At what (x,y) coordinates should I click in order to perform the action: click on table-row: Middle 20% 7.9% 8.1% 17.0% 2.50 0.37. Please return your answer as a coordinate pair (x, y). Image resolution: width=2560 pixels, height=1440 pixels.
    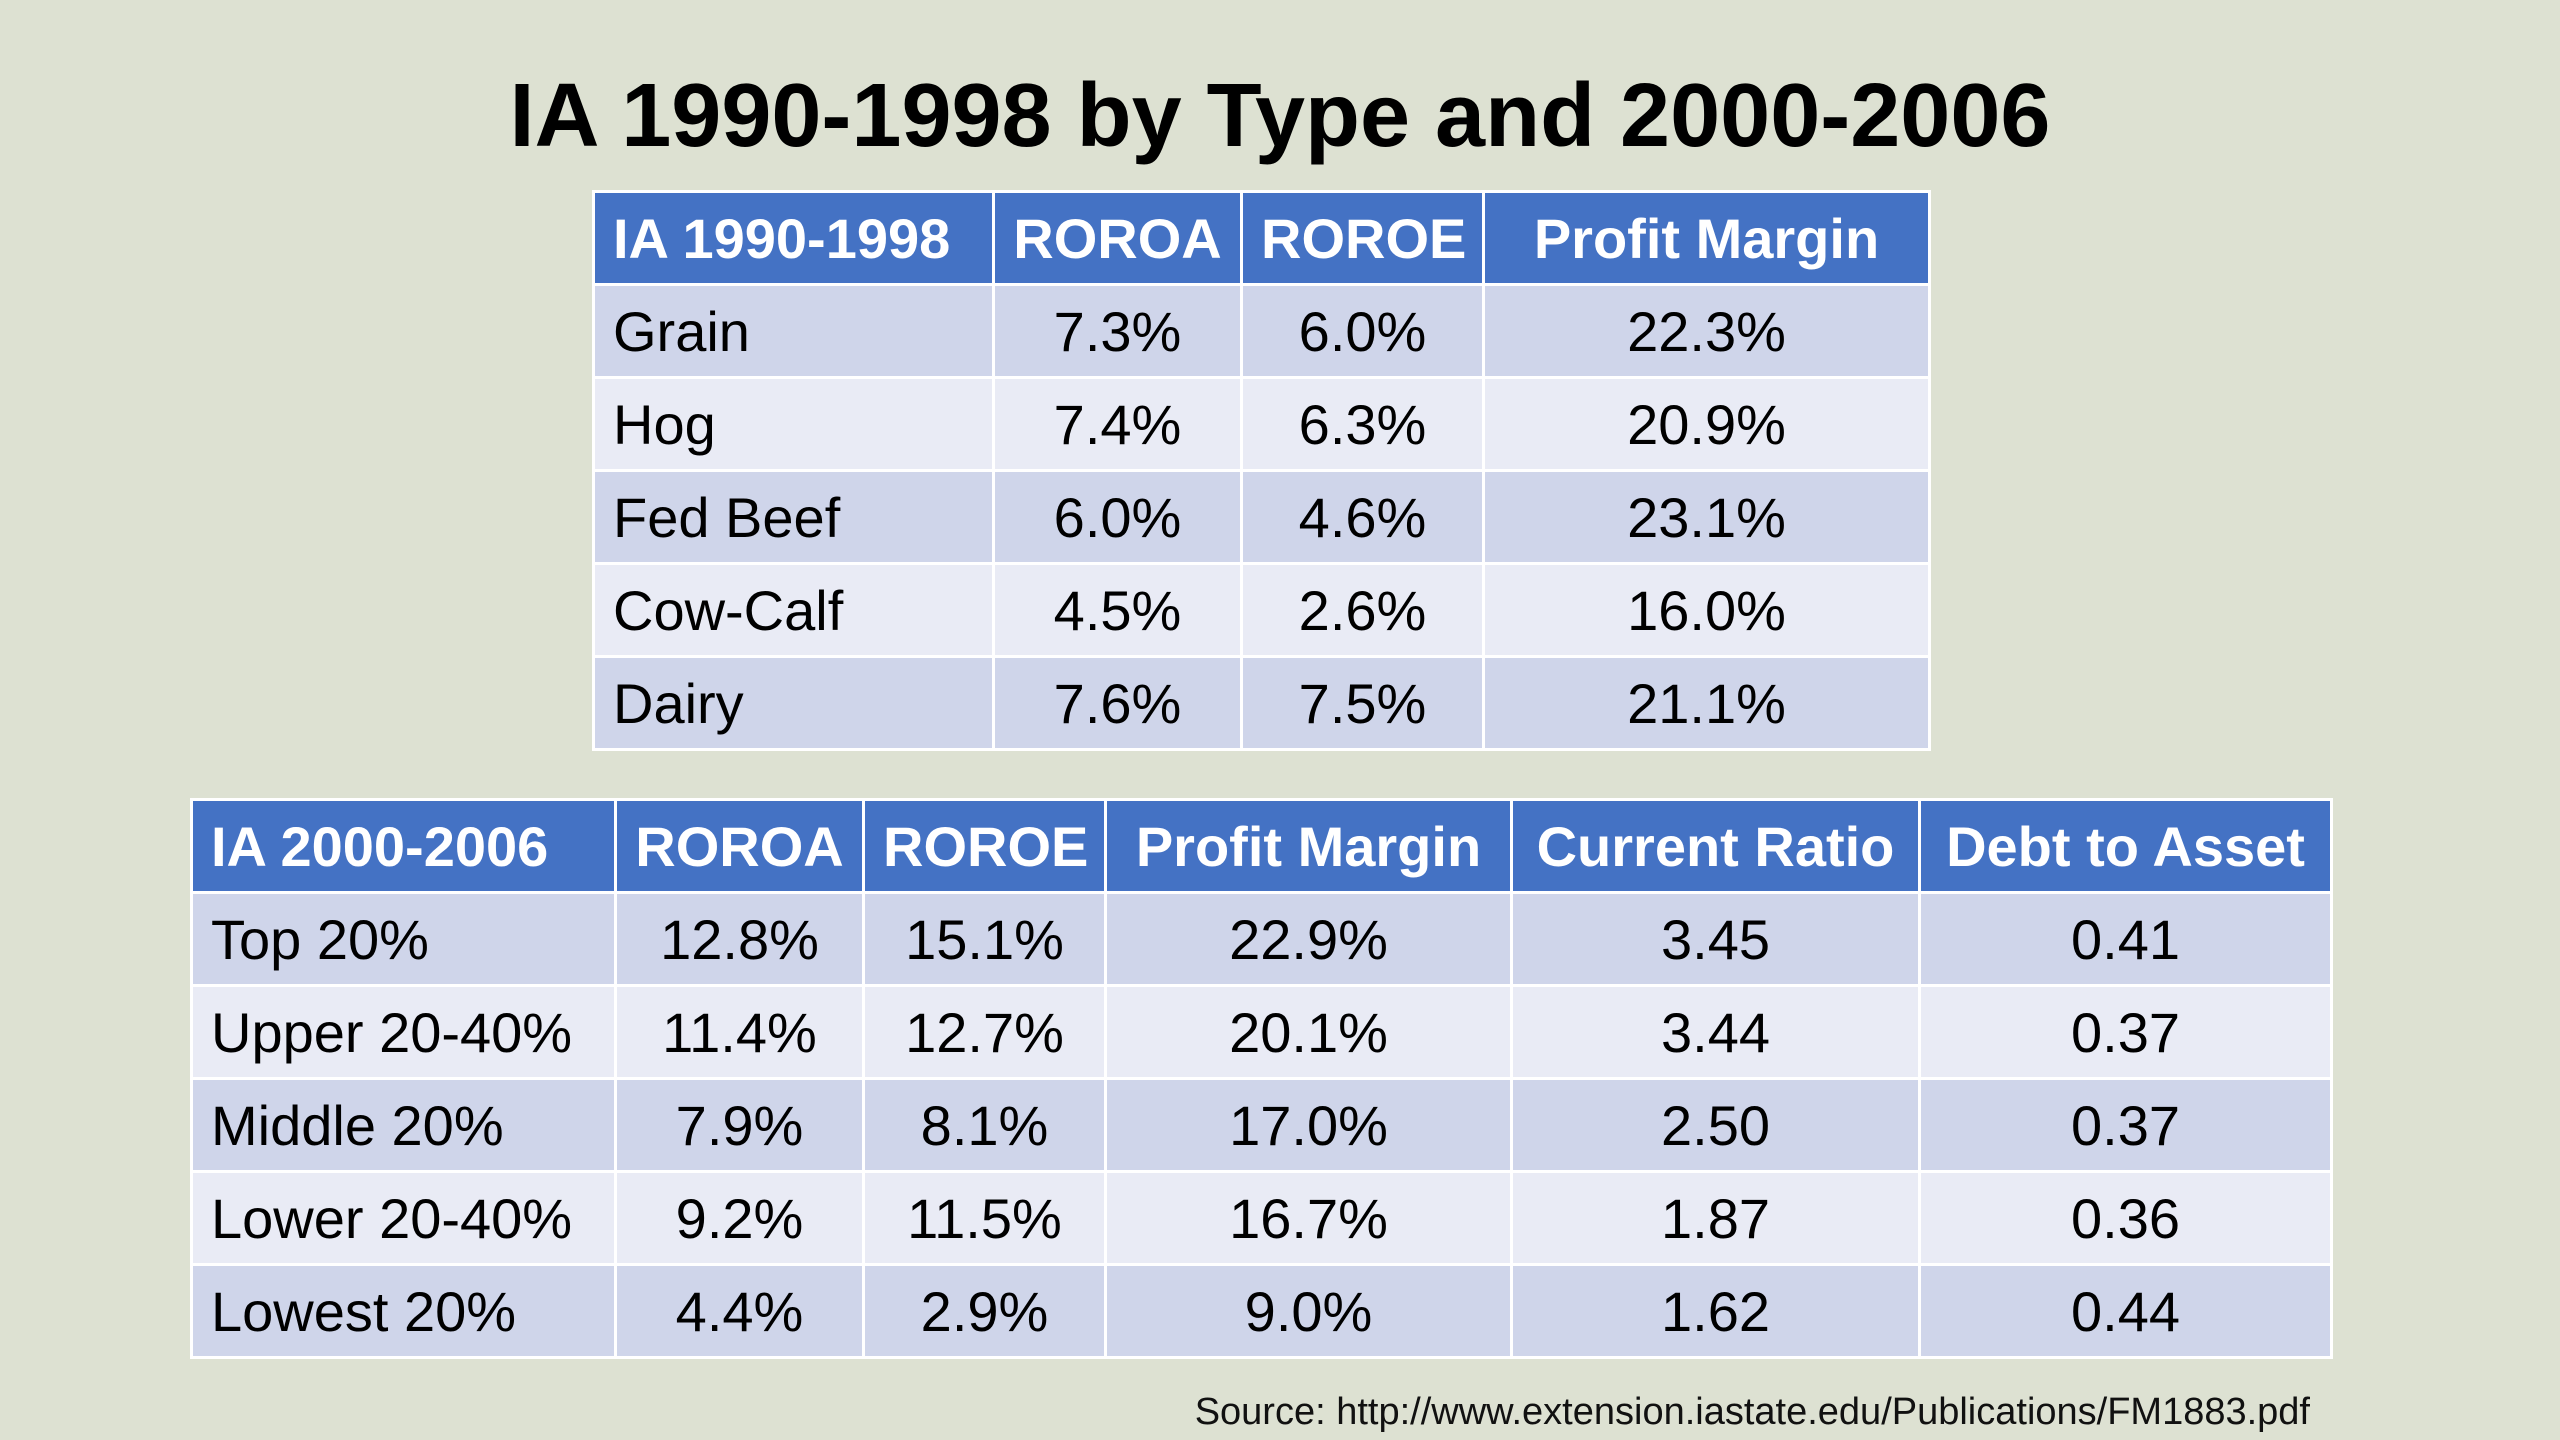
    Looking at the image, I should click on (1261, 1125).